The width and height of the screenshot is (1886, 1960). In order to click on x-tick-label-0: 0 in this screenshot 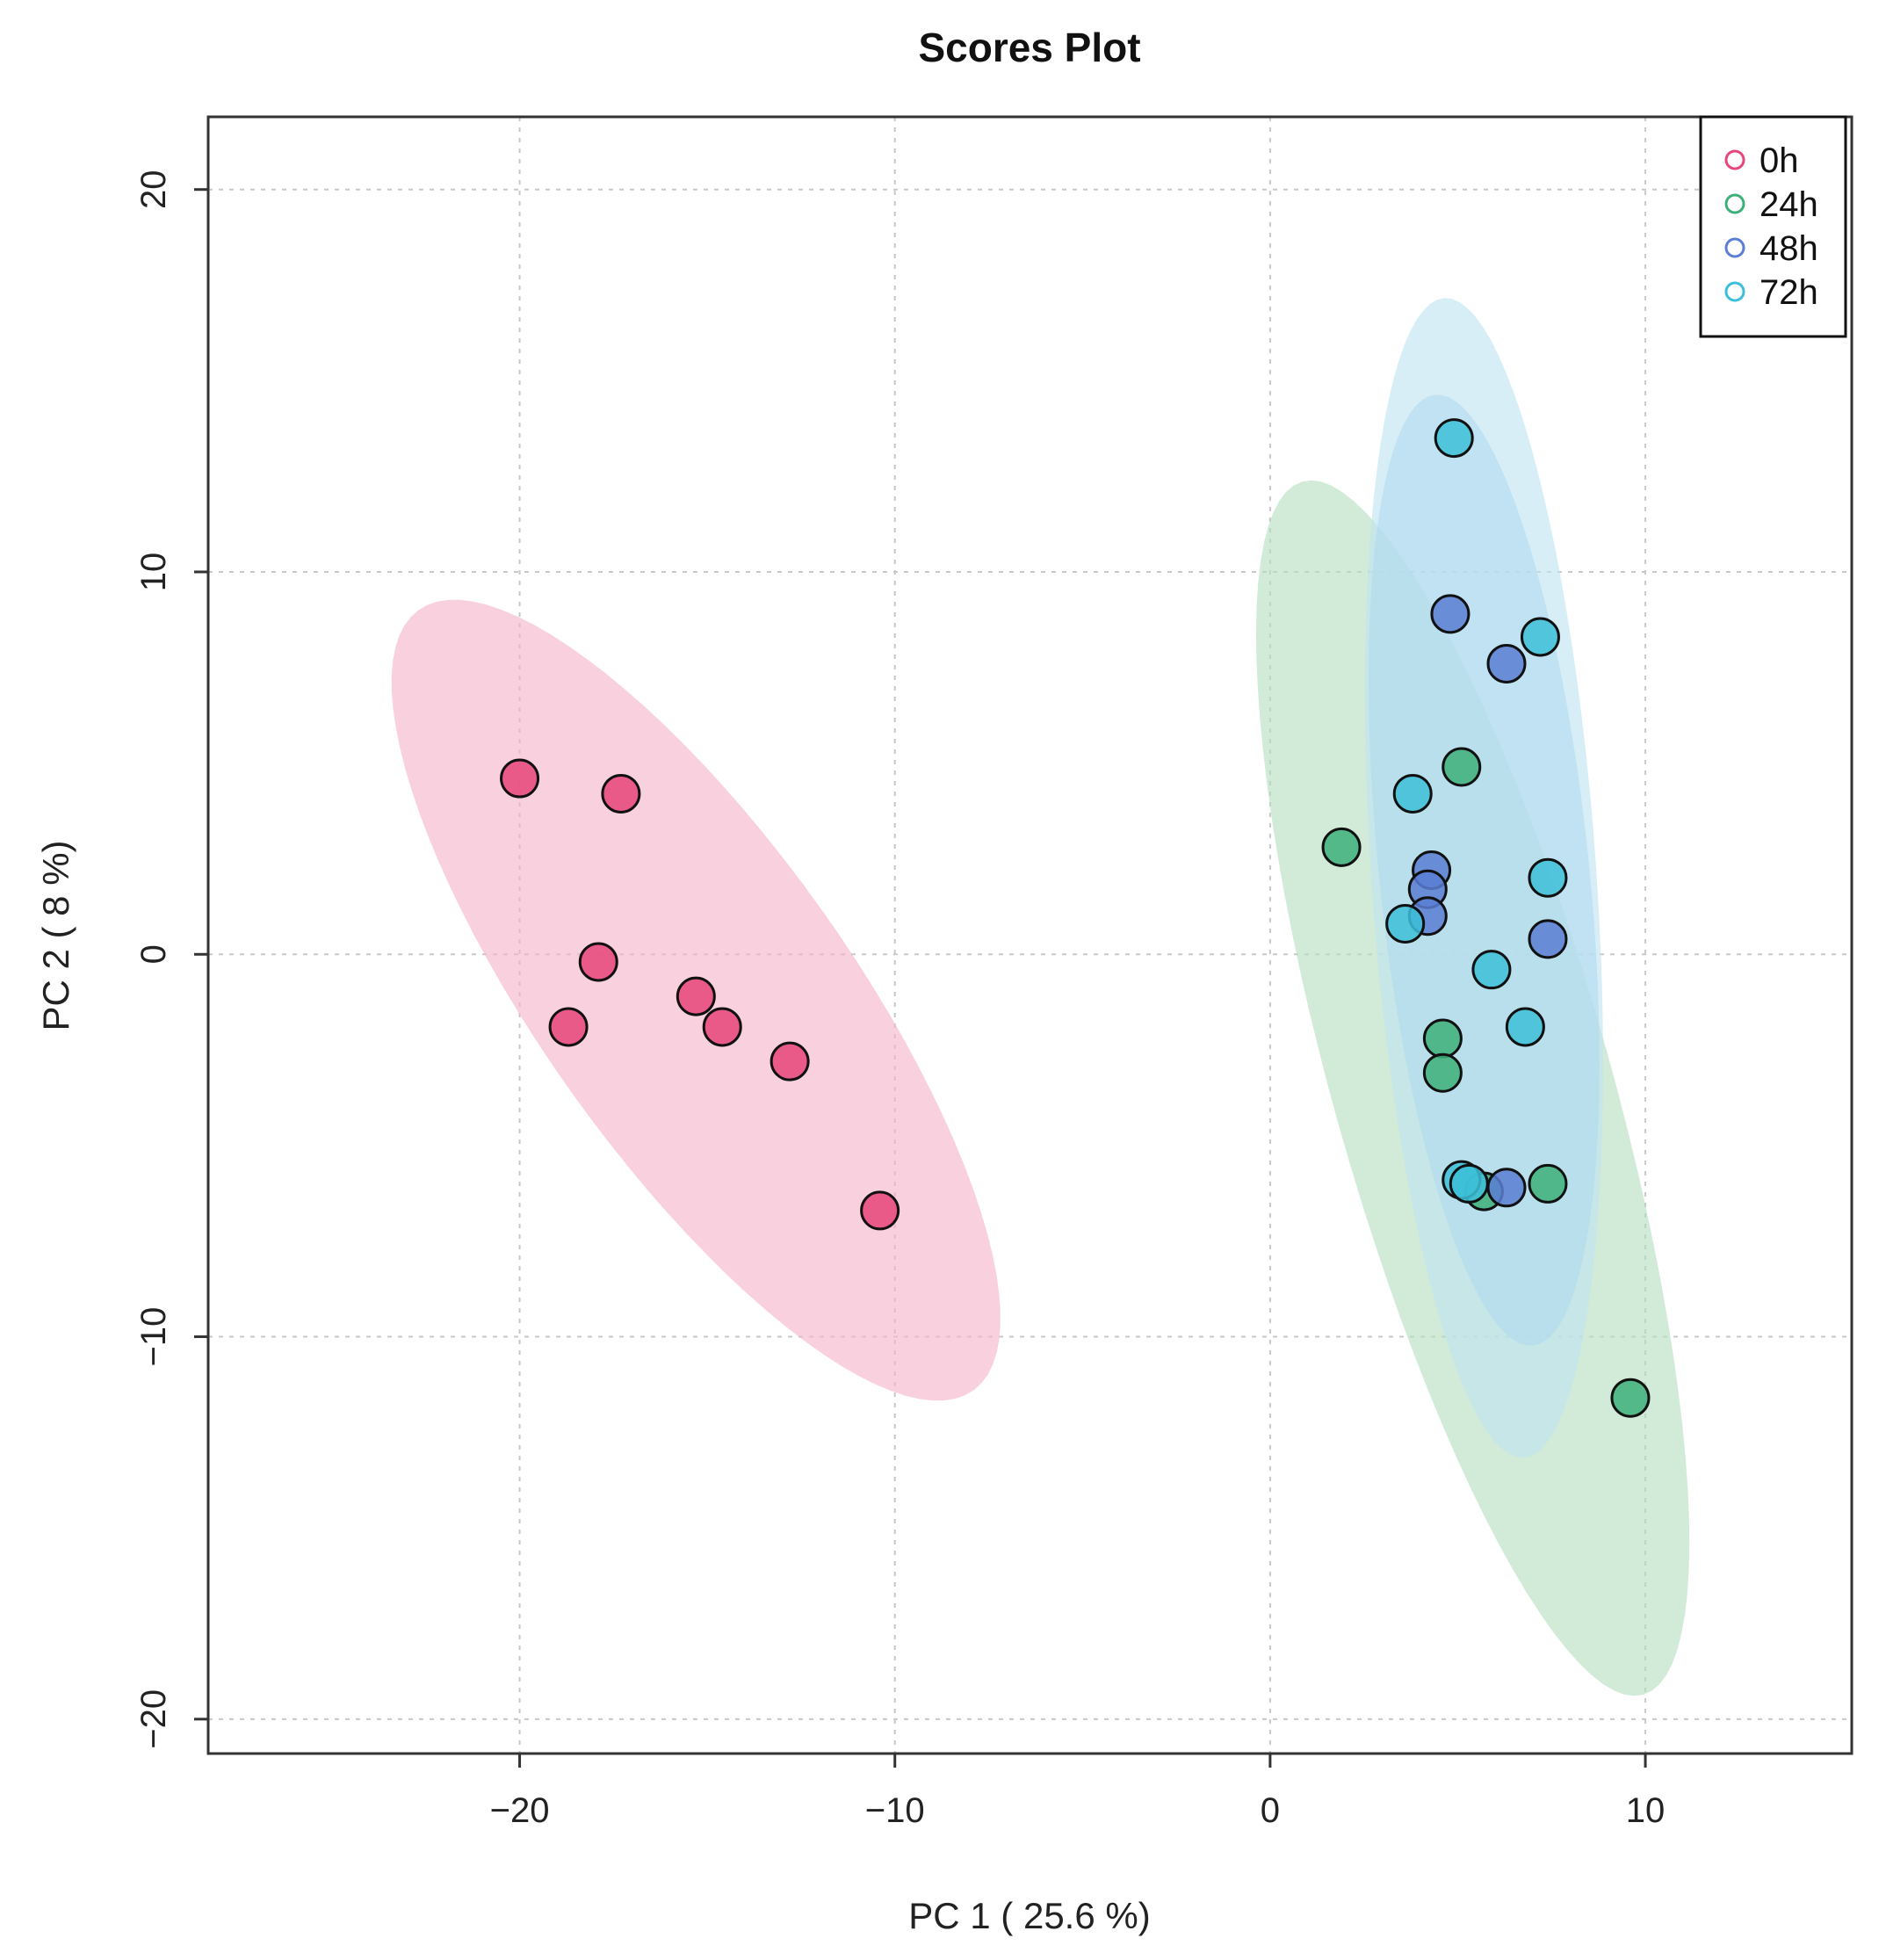, I will do `click(1270, 1811)`.